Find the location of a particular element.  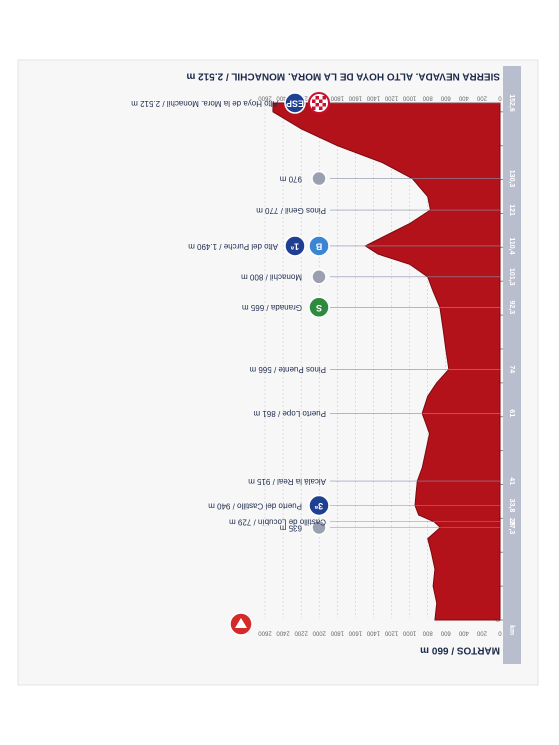

km-label: 92,3 is located at coordinates (511, 307).